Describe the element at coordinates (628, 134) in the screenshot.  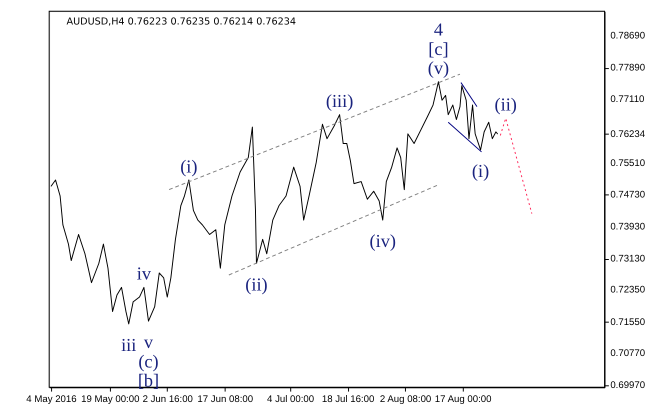
I see `y-tick-label: 0.76234` at that location.